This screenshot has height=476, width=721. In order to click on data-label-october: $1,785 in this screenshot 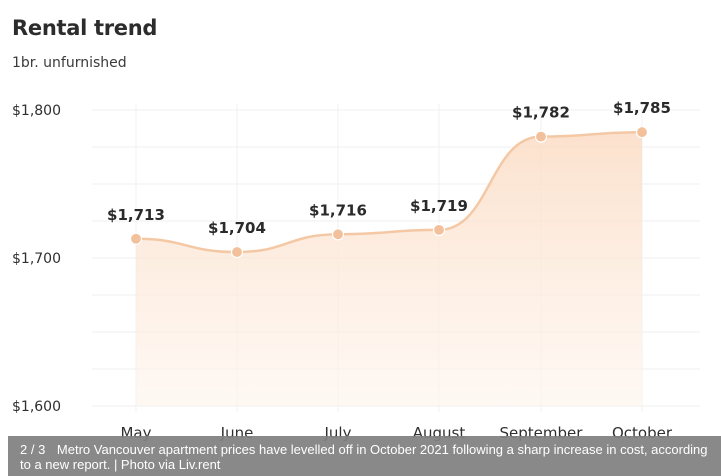, I will do `click(642, 108)`.